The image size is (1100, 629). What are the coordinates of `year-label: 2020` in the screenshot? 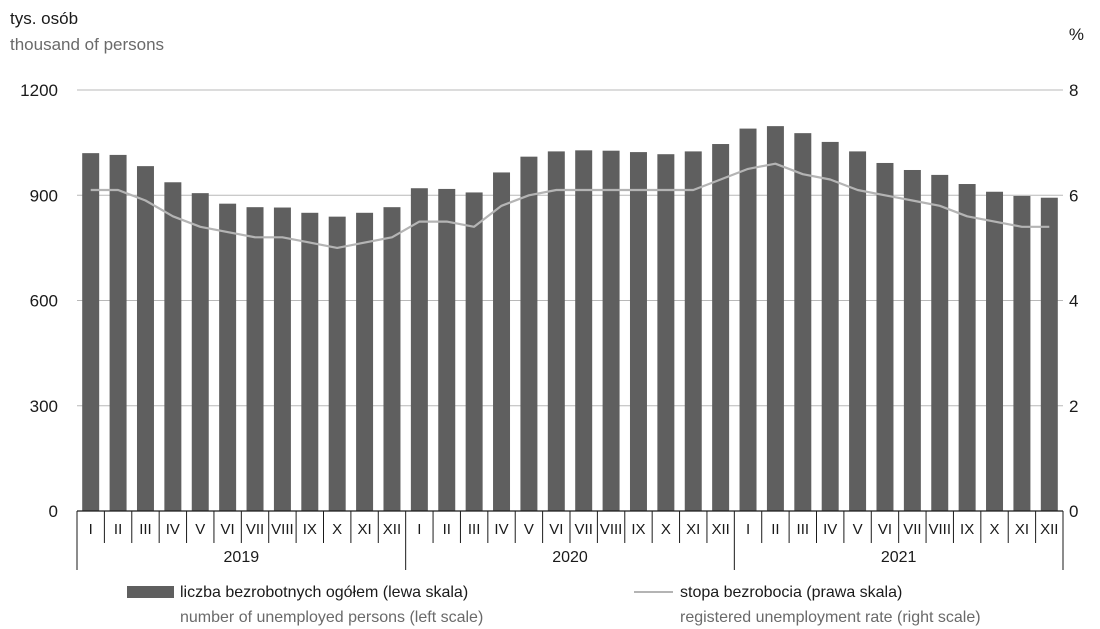 It's located at (570, 557).